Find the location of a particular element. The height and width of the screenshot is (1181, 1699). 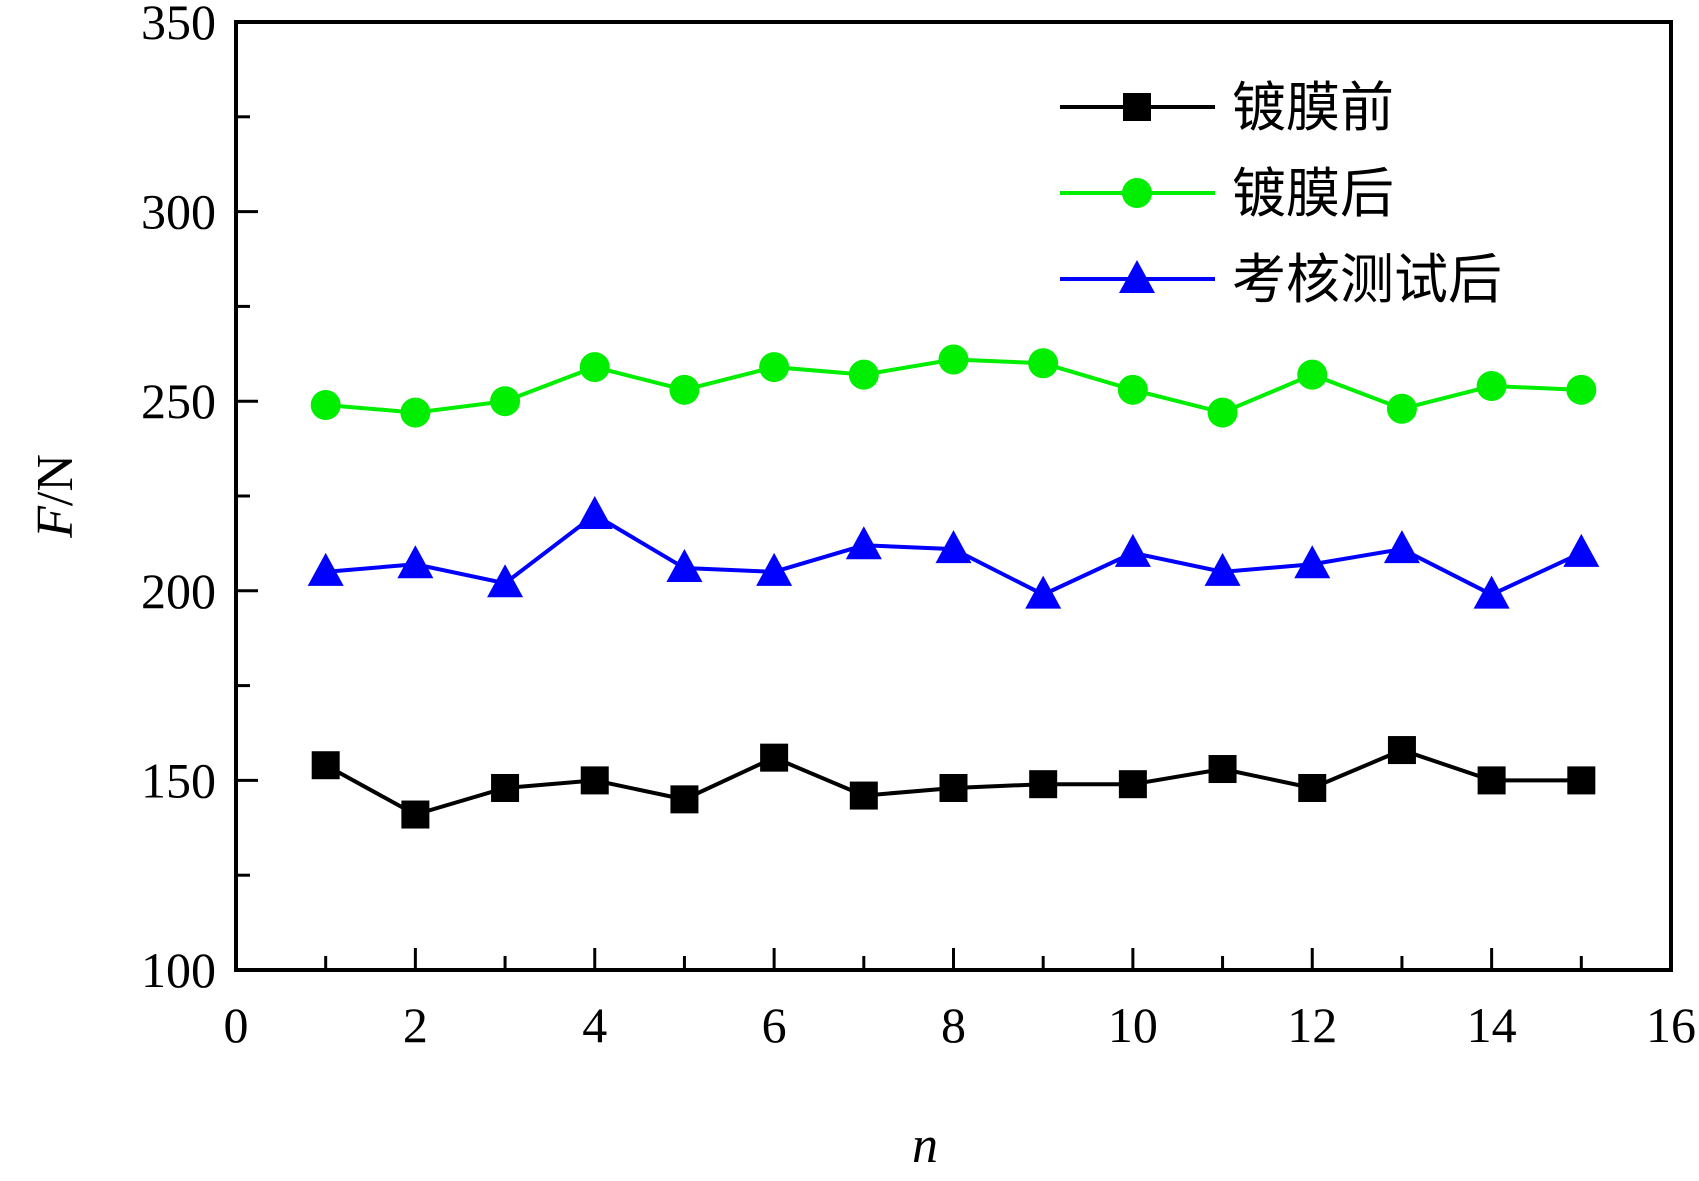

legend-item: 镀膜后 is located at coordinates (1227, 193).